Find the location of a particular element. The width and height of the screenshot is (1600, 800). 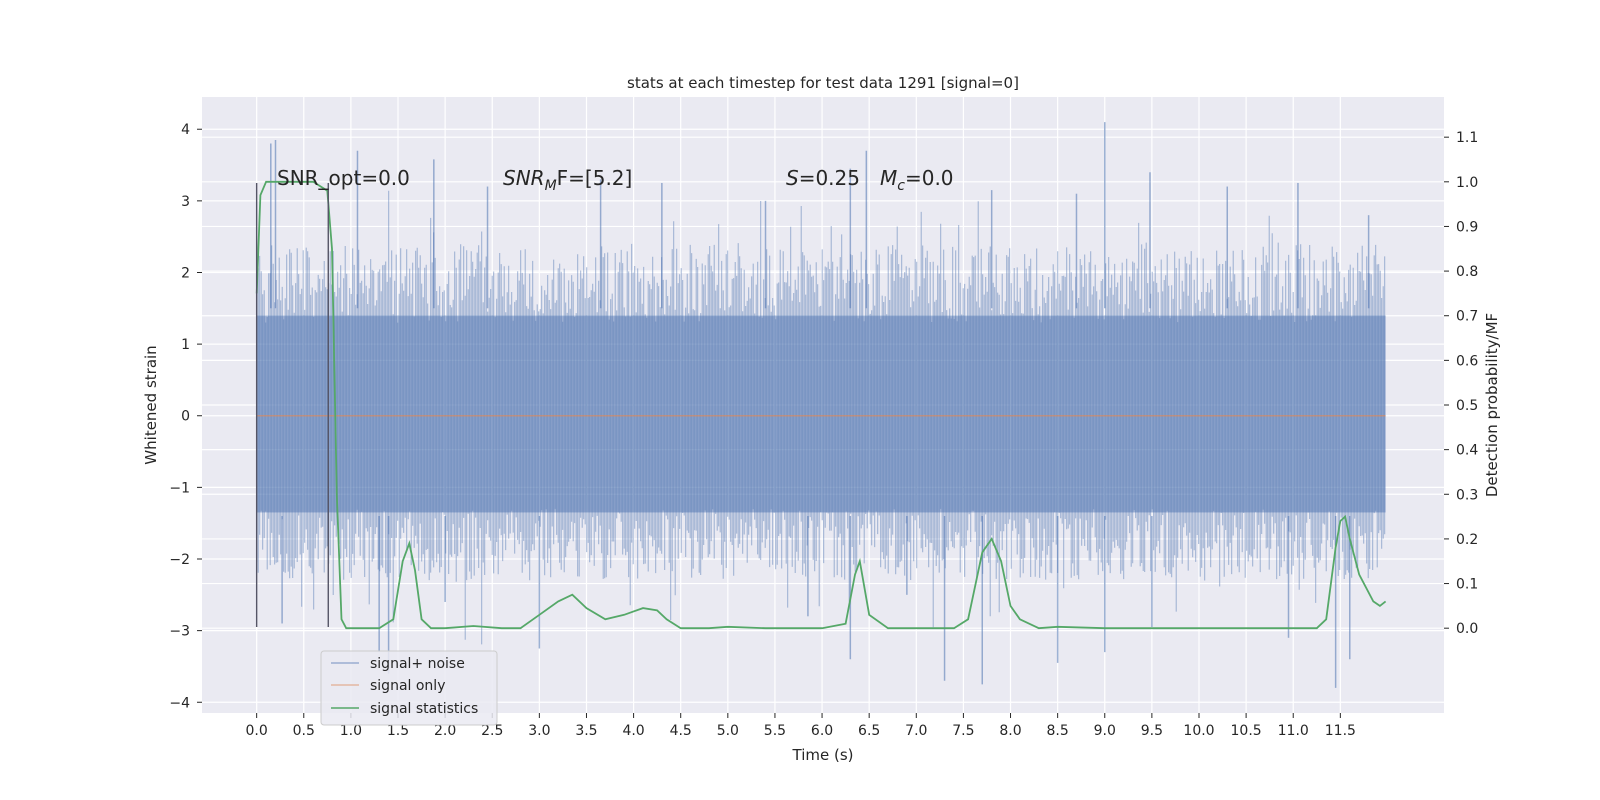

x-tick-label-23: 11.5 is located at coordinates (1340, 731).